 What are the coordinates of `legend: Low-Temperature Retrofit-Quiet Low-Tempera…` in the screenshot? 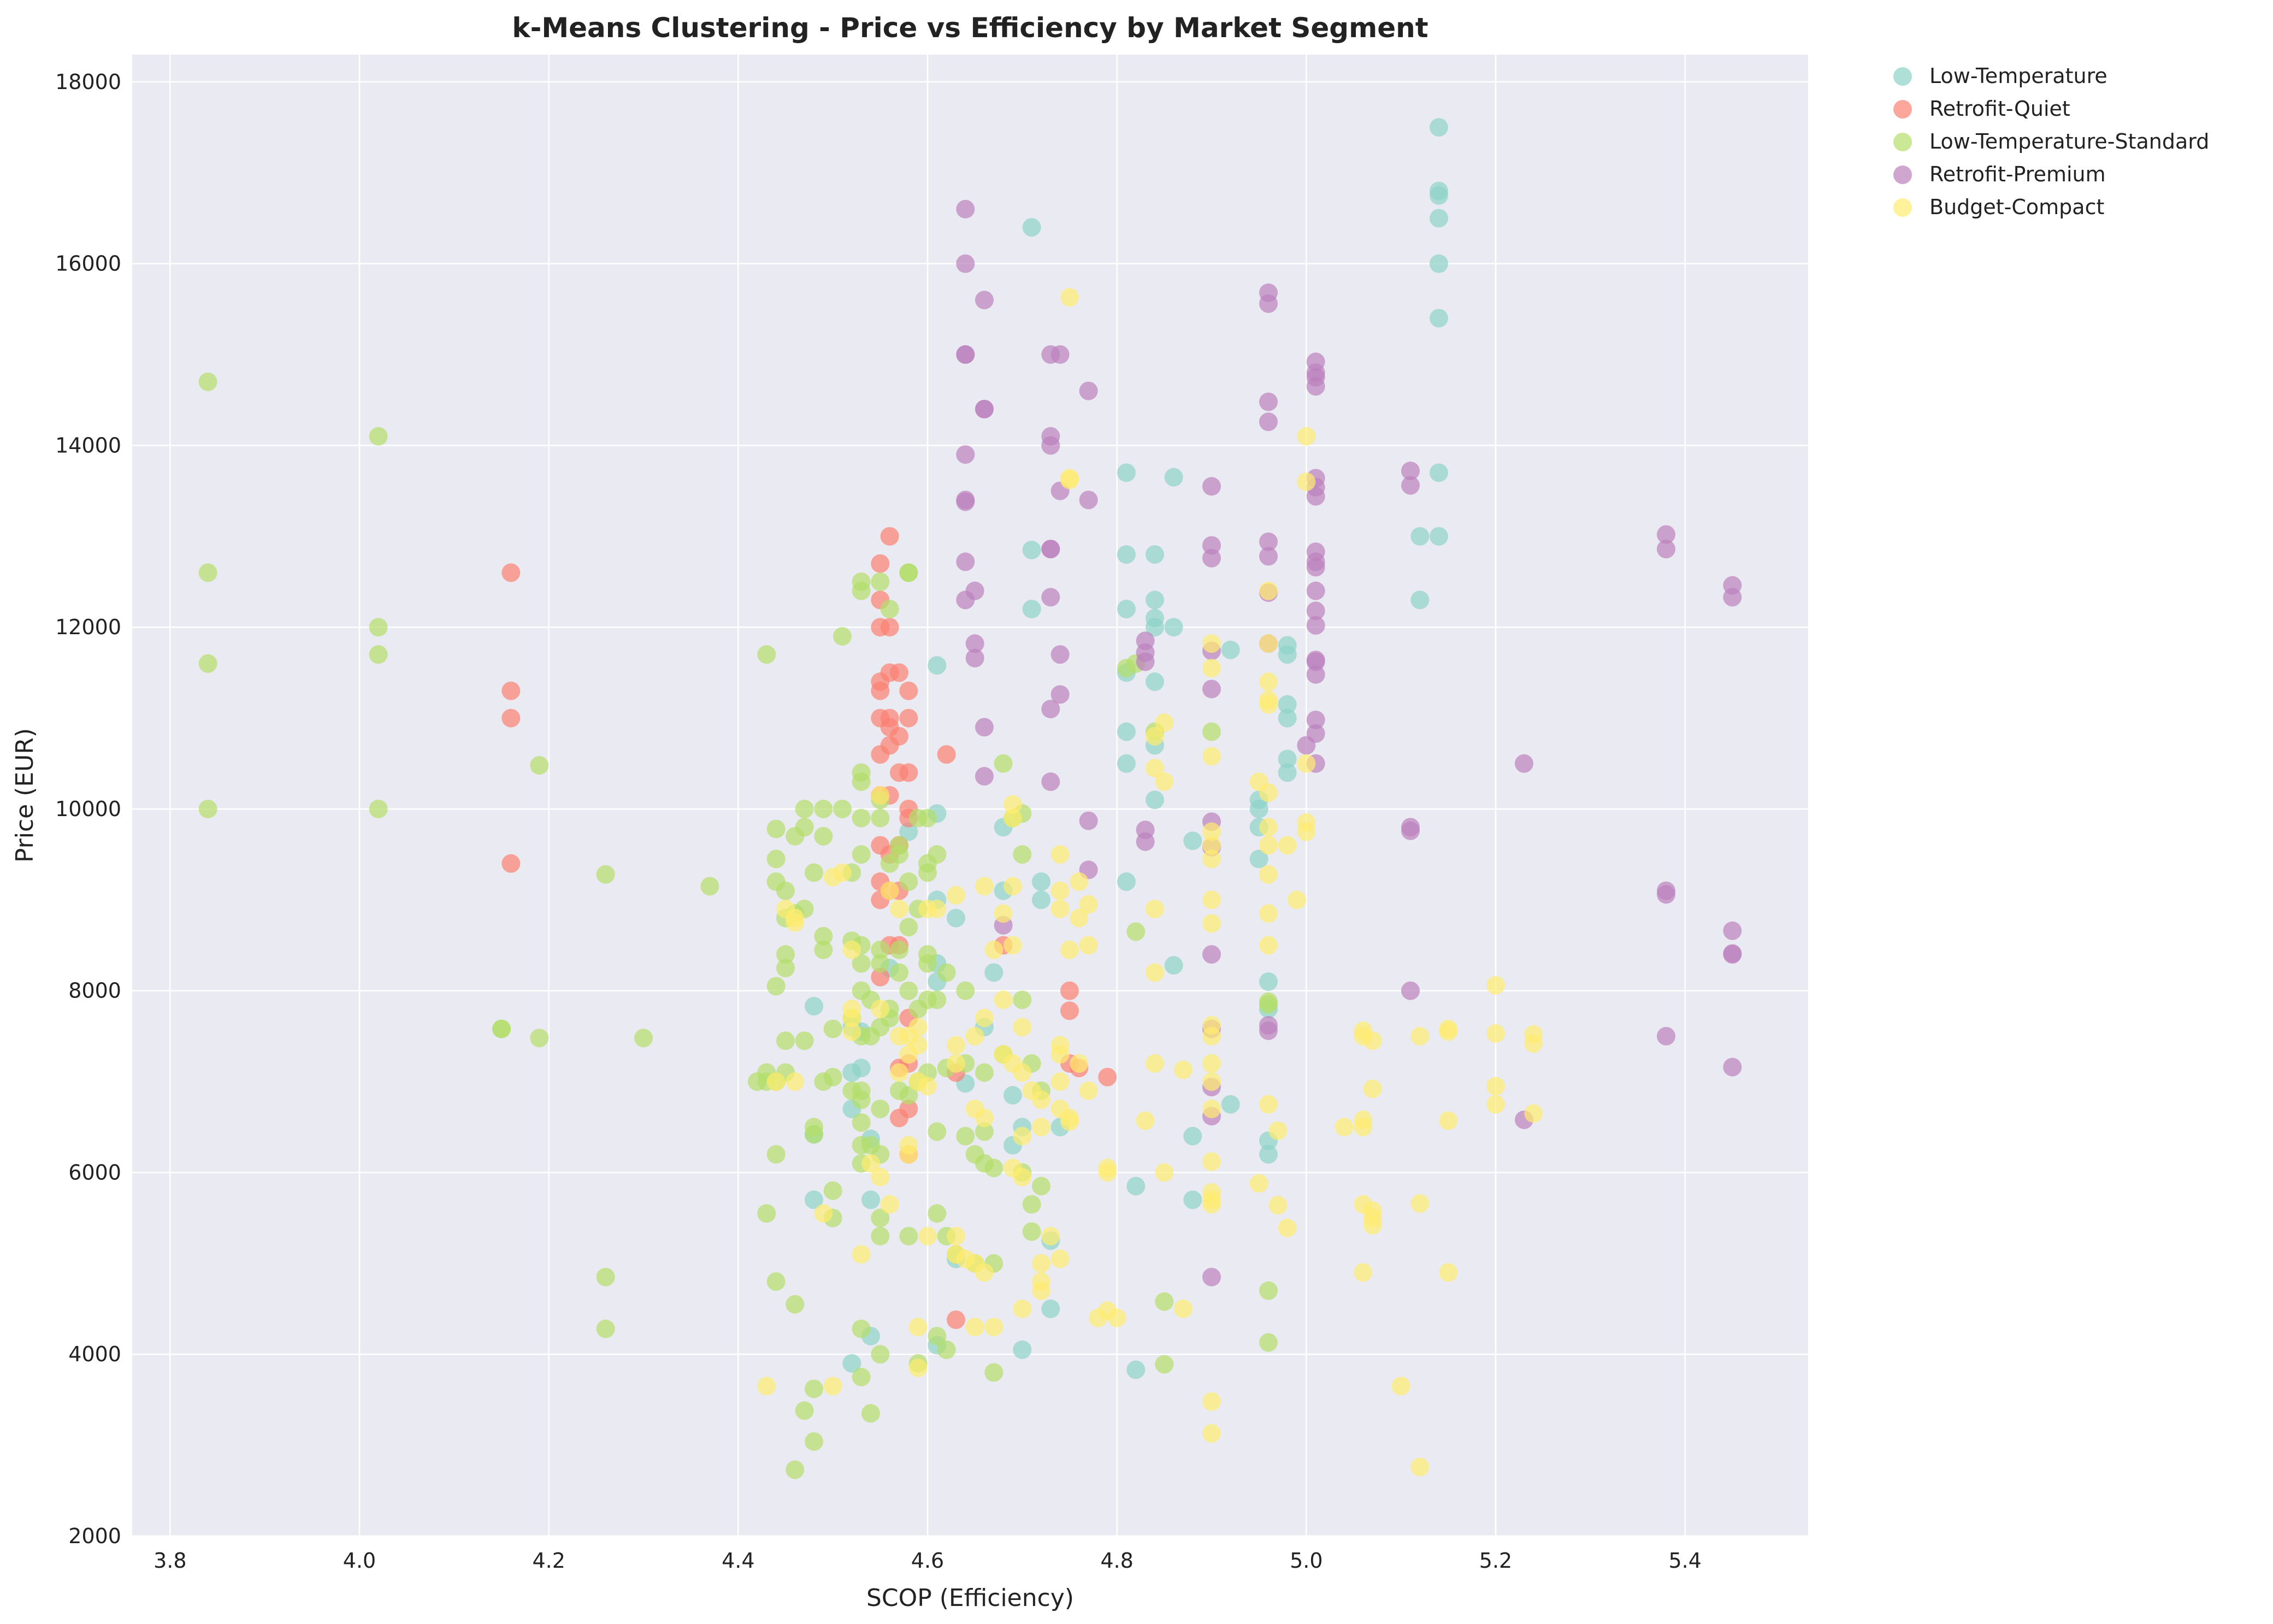 It's located at (2051, 141).